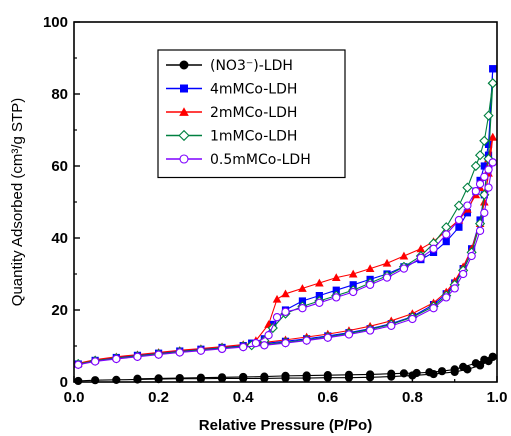 The width and height of the screenshot is (511, 436). I want to click on y-tick-label: 40, so click(59, 238).